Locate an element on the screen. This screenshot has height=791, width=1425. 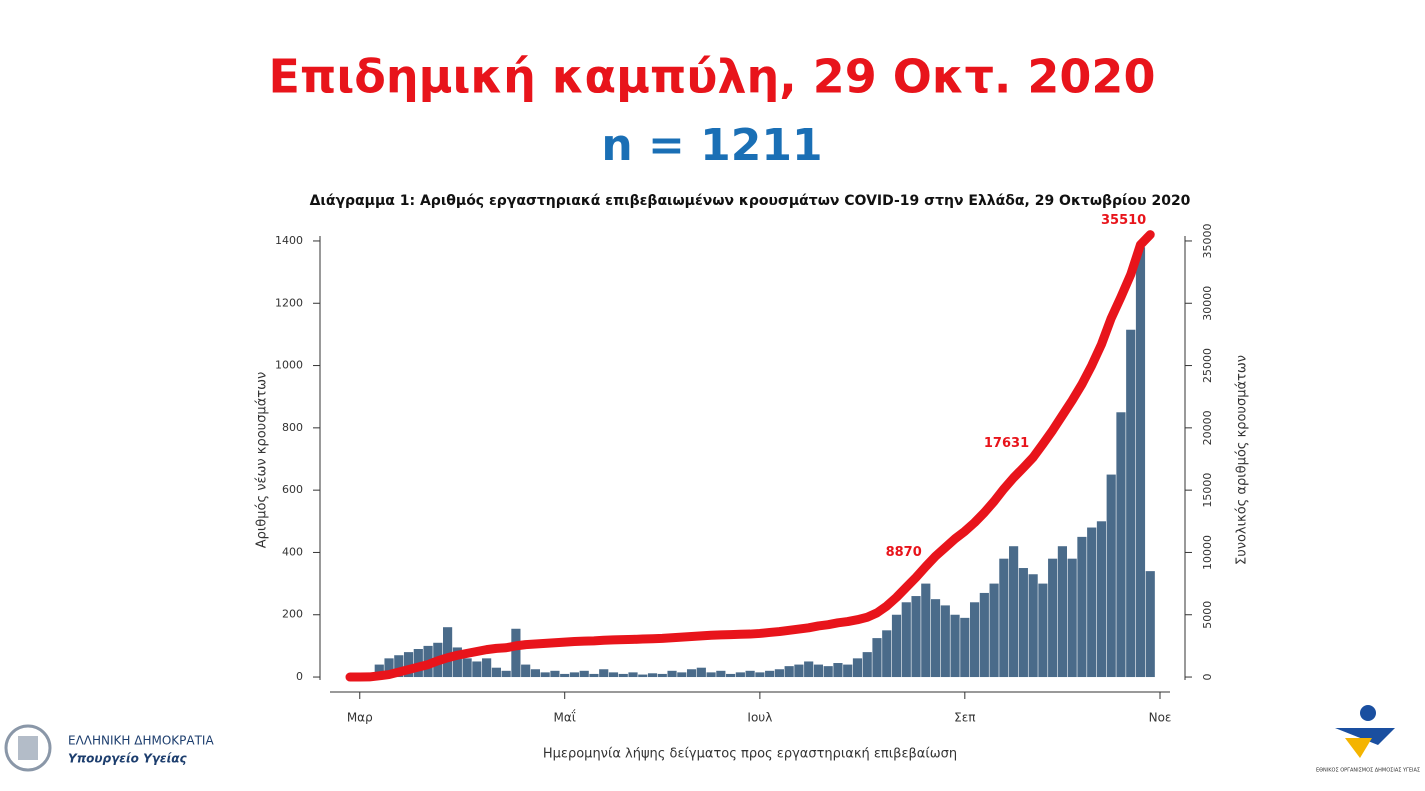
y-tick-label: 1000 is located at coordinates (289, 365).